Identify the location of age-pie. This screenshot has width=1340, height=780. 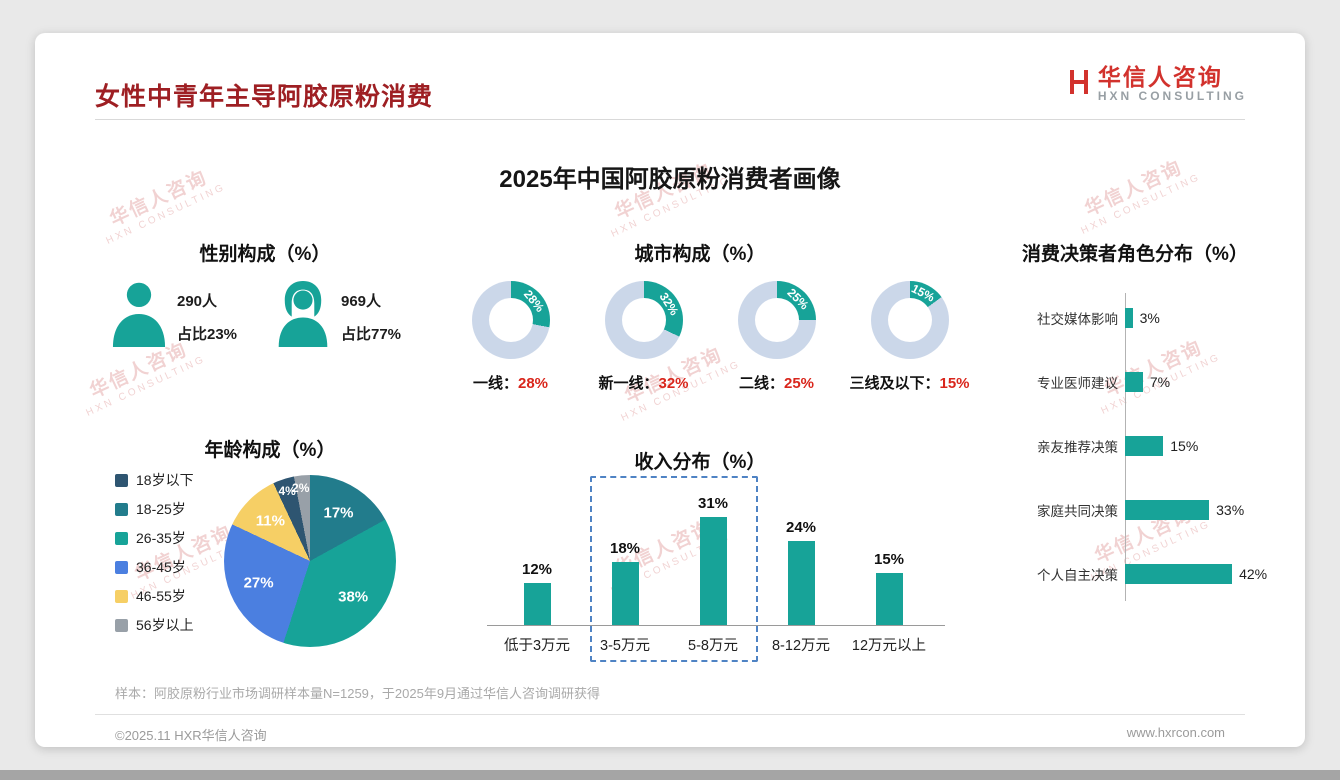
(310, 561).